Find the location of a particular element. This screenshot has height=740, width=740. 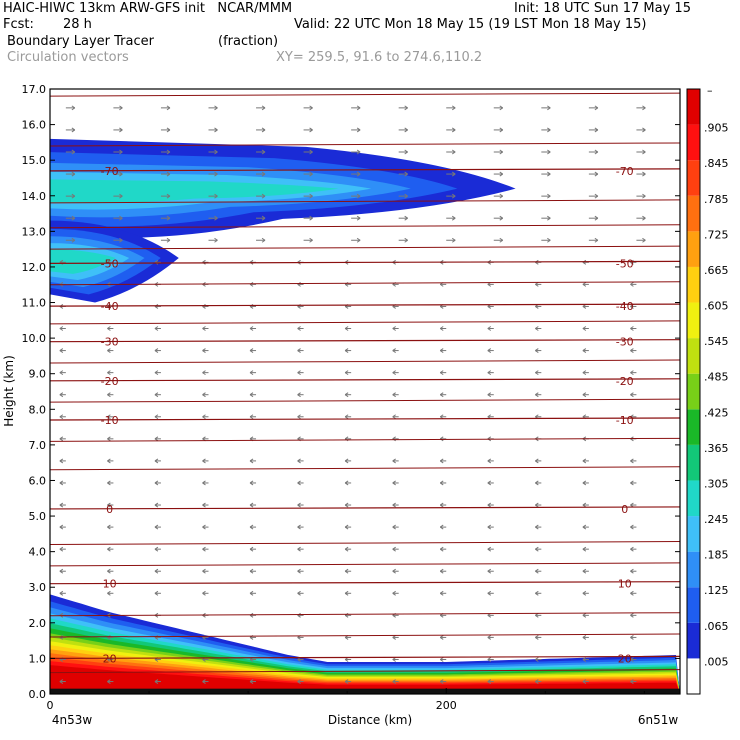

isotherm-label-left: -30 is located at coordinates (110, 342).